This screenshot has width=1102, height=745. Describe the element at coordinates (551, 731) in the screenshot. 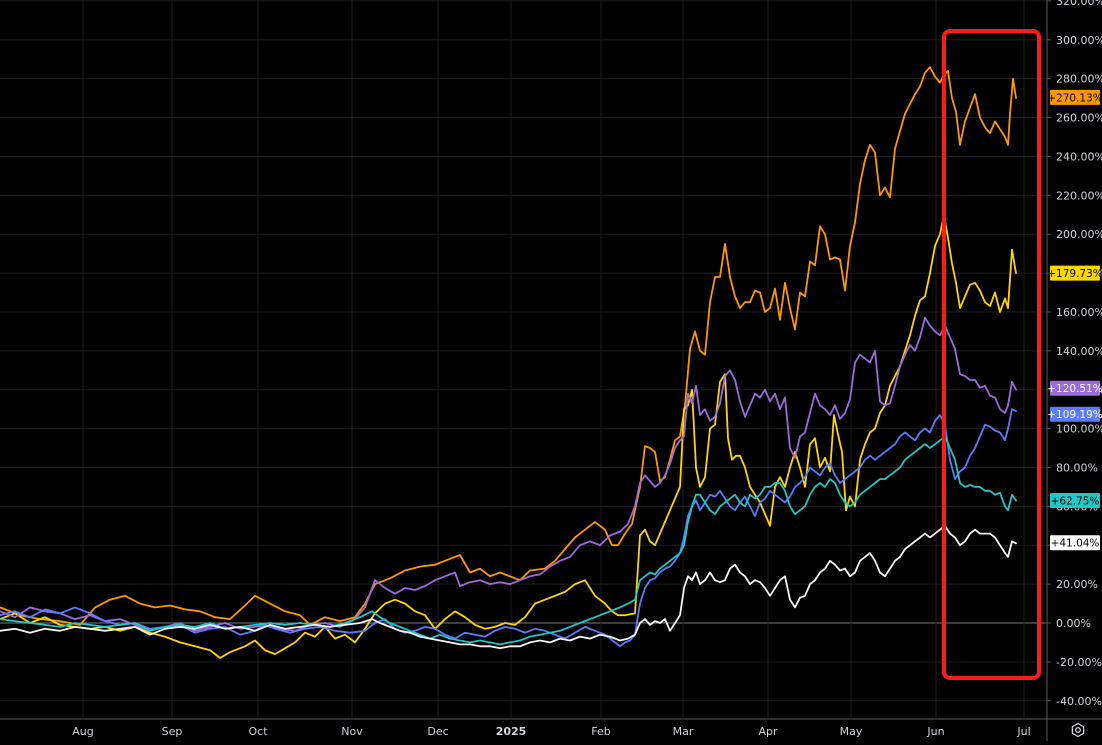

I see `x-axis: Aug Sep Oct Nov Dec 2025 Feb Mar Apr May Jun Jul` at that location.